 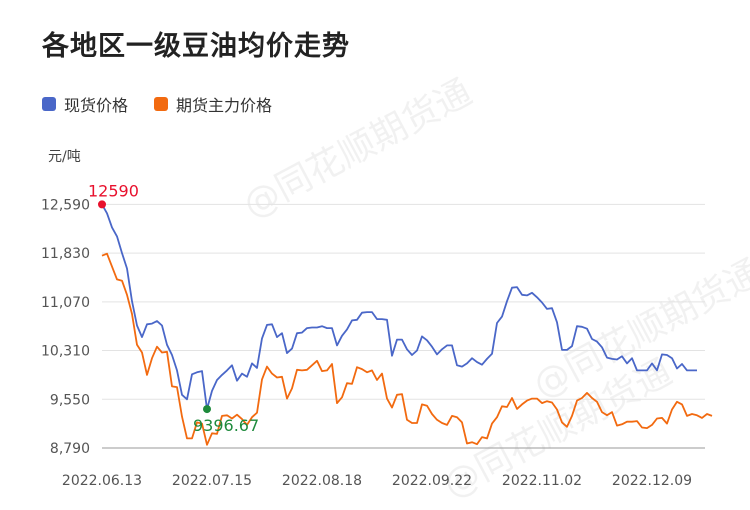 What do you see at coordinates (70, 449) in the screenshot?
I see `y-tick-label: 8,790` at bounding box center [70, 449].